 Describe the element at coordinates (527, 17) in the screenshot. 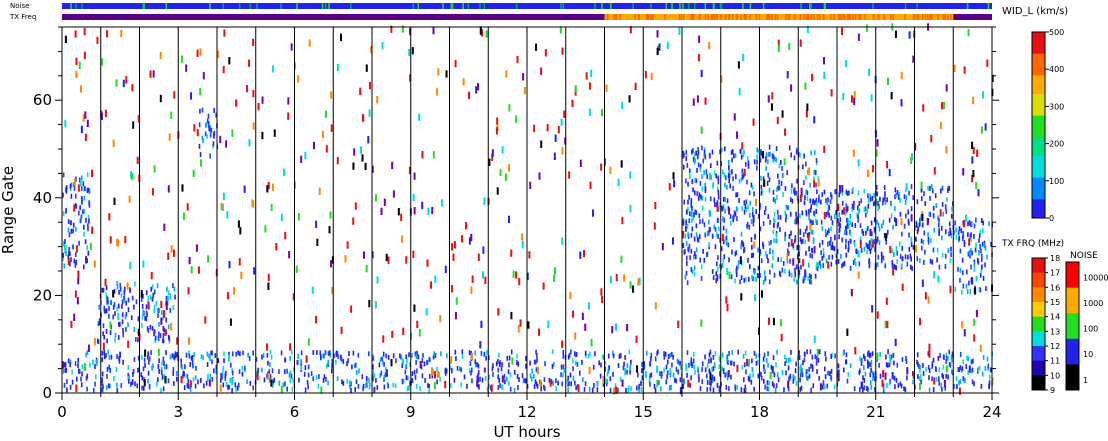

I see `txfreq-bar` at that location.